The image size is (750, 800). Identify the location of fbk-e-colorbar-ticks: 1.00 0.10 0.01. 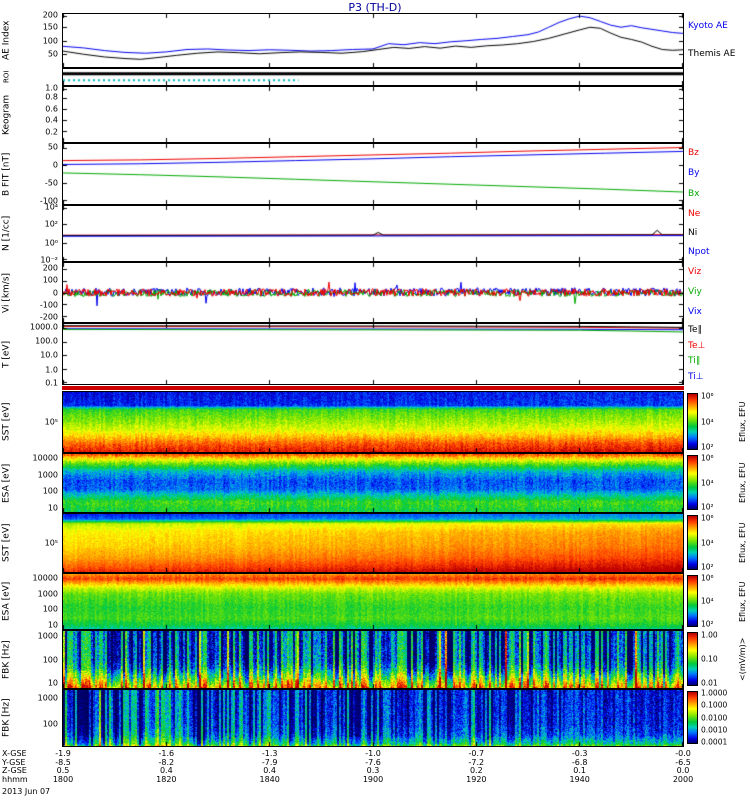
(709, 659).